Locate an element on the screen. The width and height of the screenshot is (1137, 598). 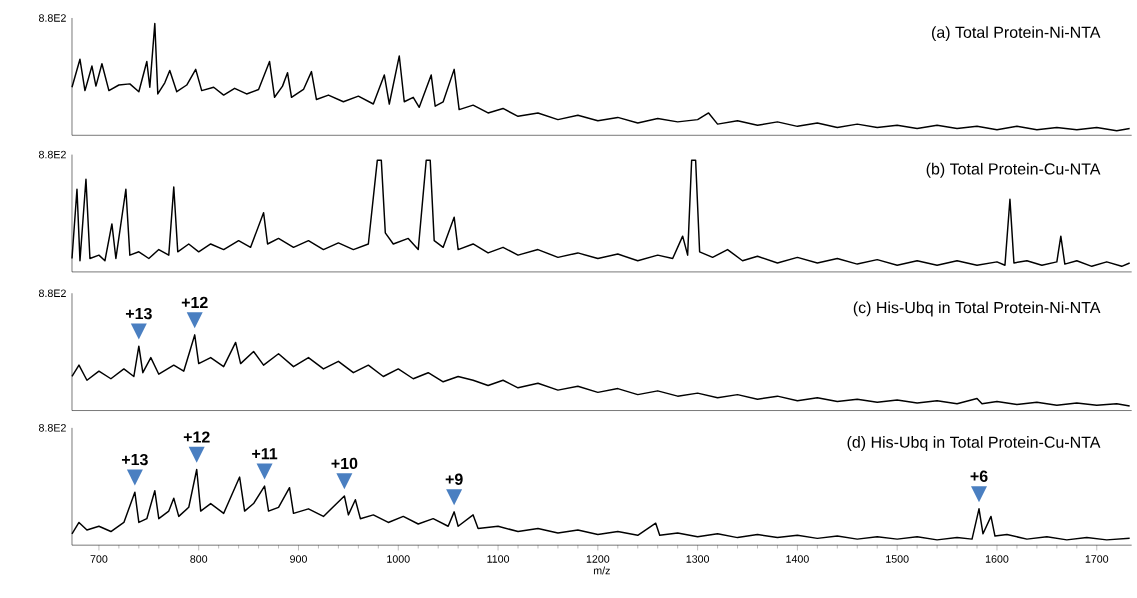
x-tick-label: 1700 is located at coordinates (1097, 559).